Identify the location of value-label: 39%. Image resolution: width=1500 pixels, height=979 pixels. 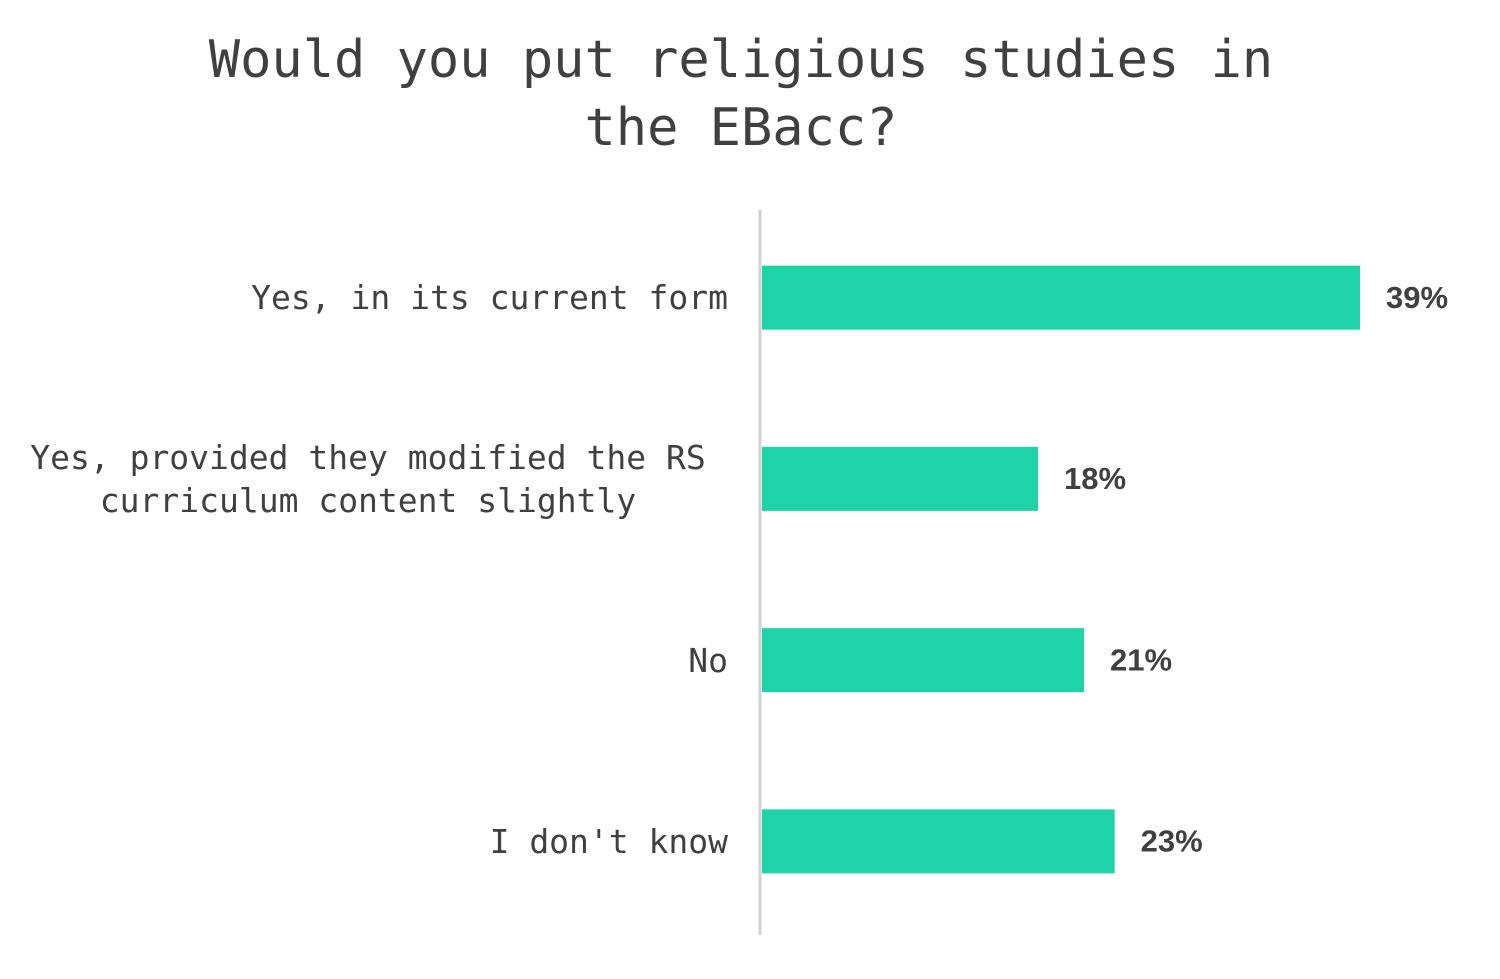
(1417, 297).